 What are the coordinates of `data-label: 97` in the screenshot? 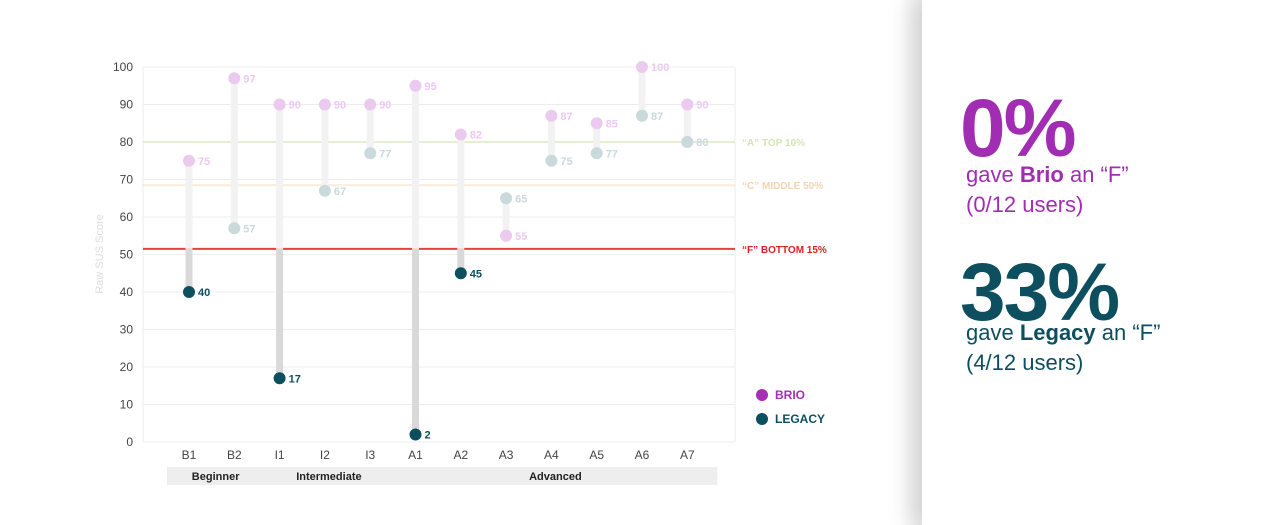 It's located at (249, 79).